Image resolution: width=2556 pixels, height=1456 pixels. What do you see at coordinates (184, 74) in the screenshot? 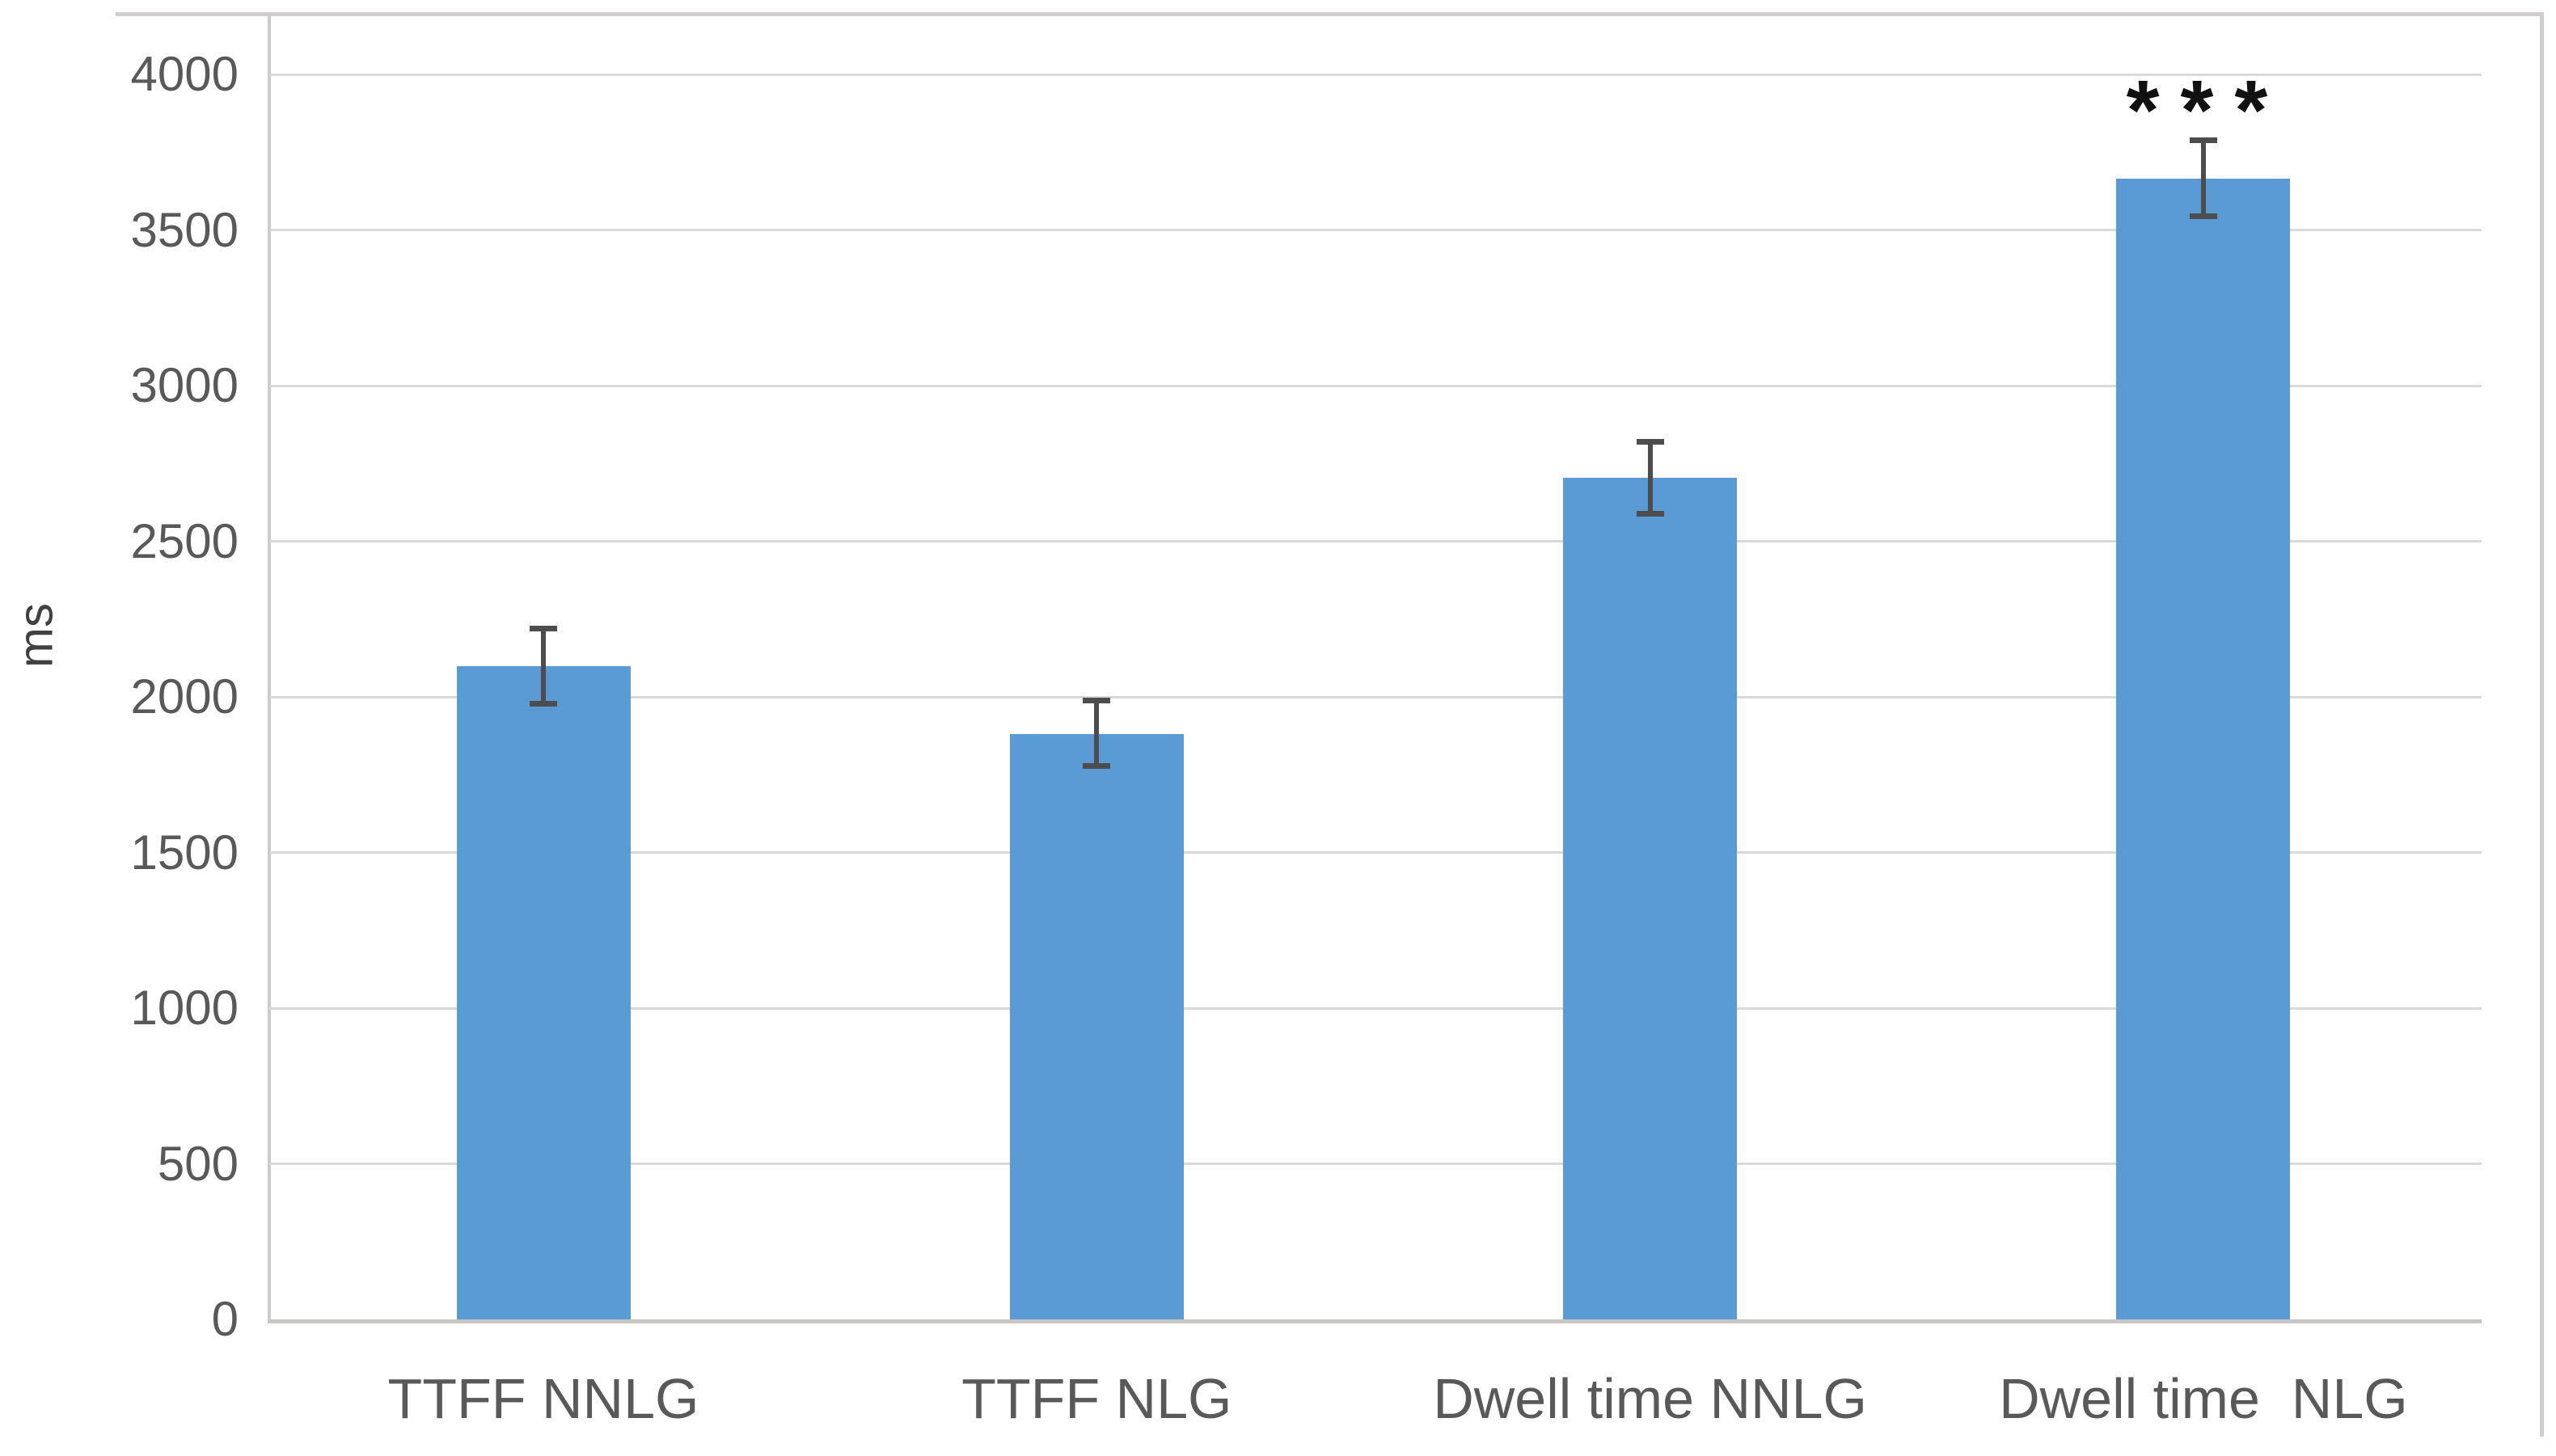
I see `y-tick-label: 4000` at bounding box center [184, 74].